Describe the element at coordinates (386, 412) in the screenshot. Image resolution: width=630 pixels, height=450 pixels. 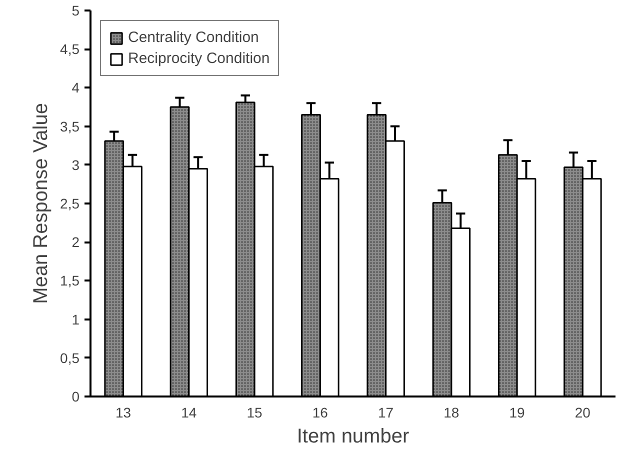
I see `x-tick-label: 17` at that location.